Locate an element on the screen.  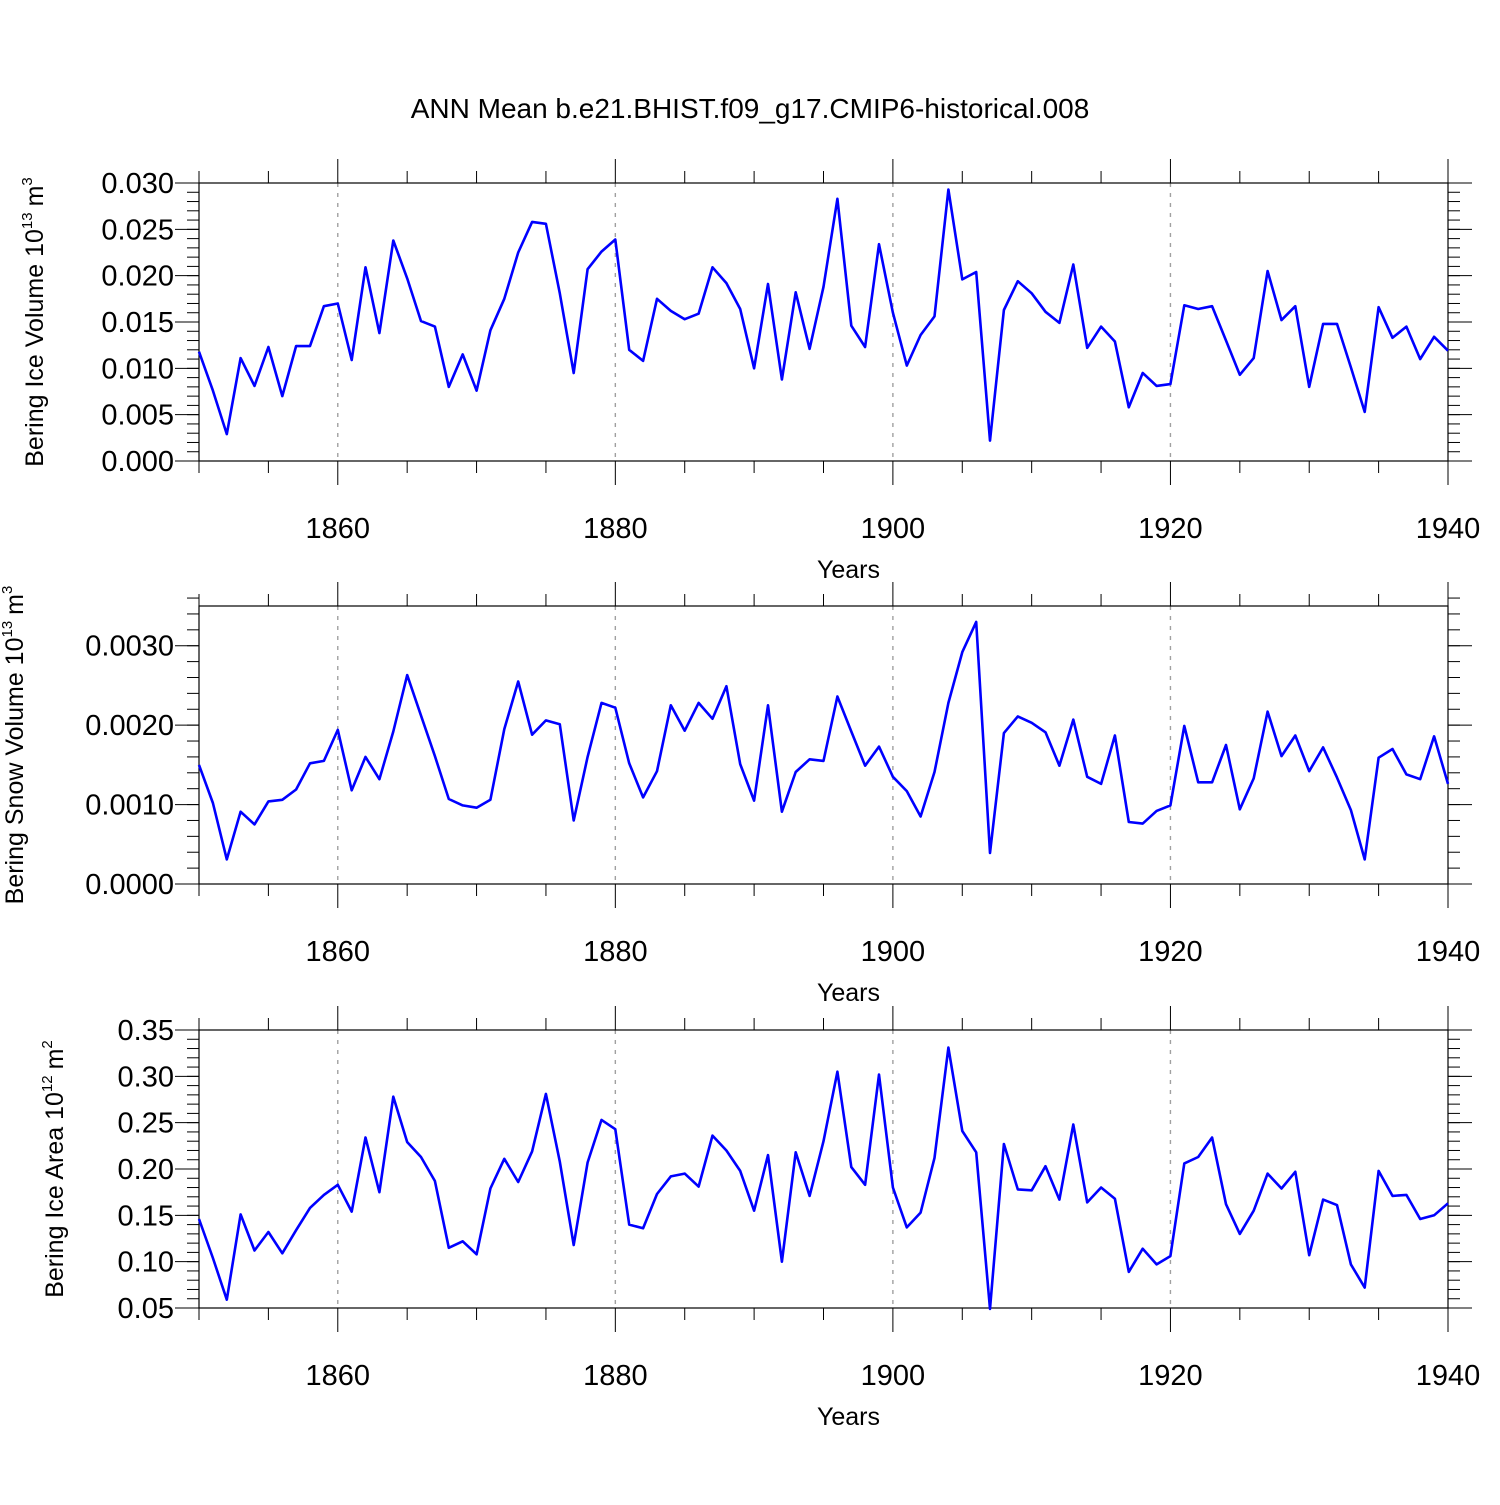
y-tick-label: 0.030 is located at coordinates (137, 184).